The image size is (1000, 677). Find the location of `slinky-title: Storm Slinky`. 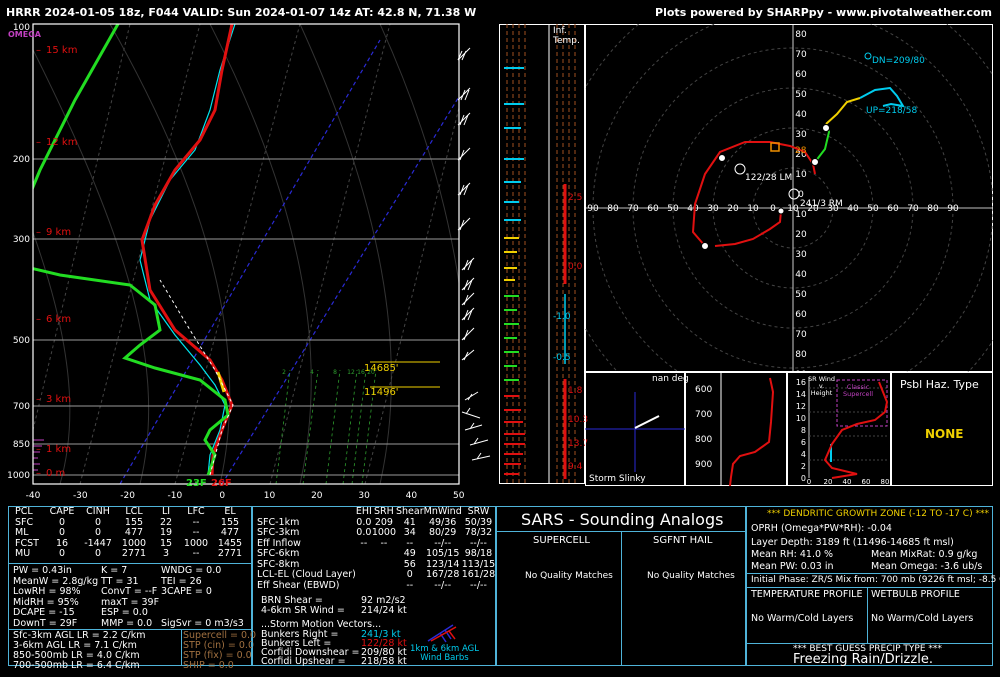

slinky-title: Storm Slinky is located at coordinates (617, 479).